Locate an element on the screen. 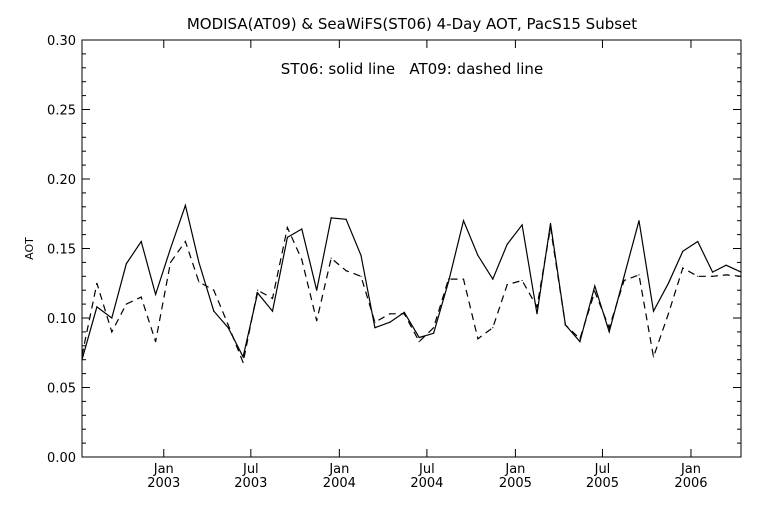  y-tick-label: 0.00 is located at coordinates (61, 458).